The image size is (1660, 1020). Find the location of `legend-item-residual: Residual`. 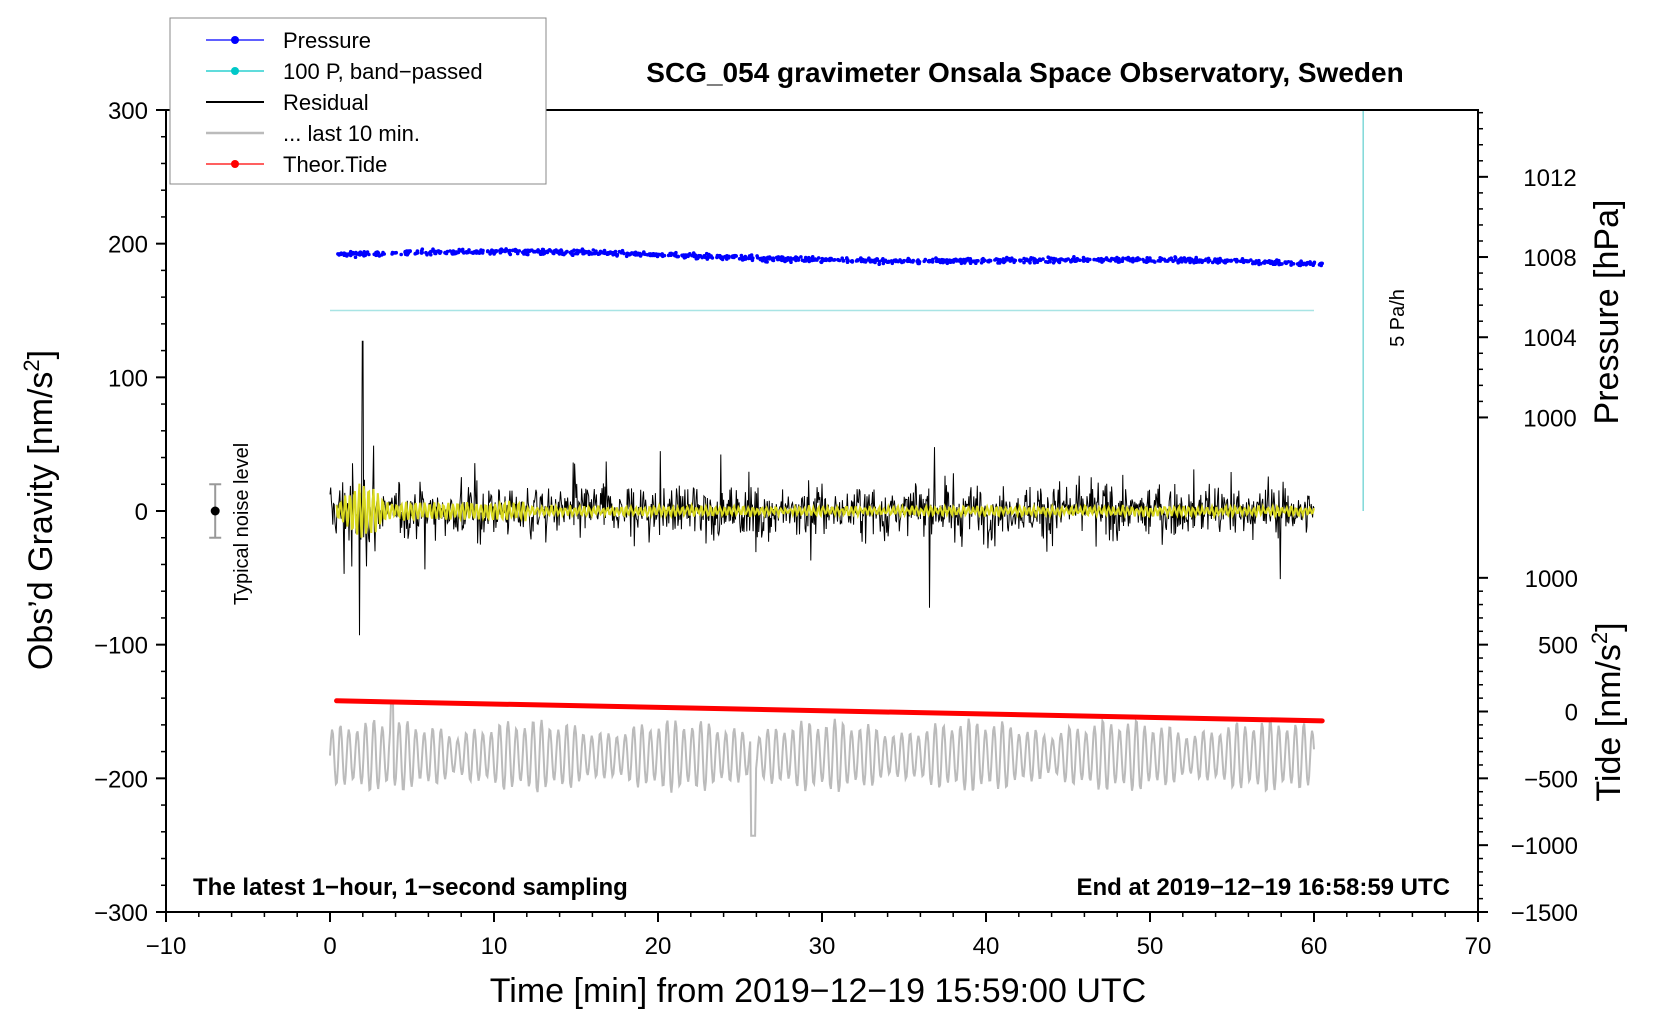

legend-item-residual: Residual is located at coordinates (287, 102).